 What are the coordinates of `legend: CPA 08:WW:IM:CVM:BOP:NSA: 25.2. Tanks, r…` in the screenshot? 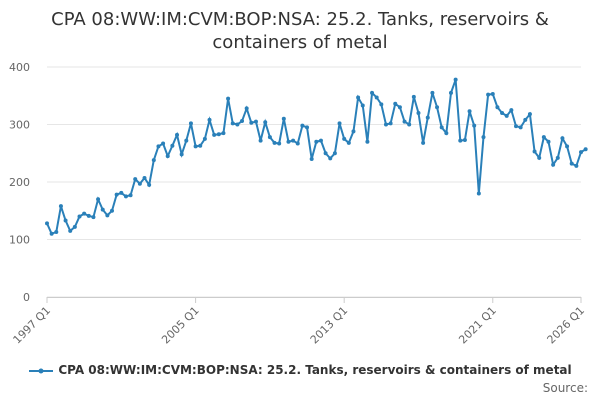 It's located at (300, 370).